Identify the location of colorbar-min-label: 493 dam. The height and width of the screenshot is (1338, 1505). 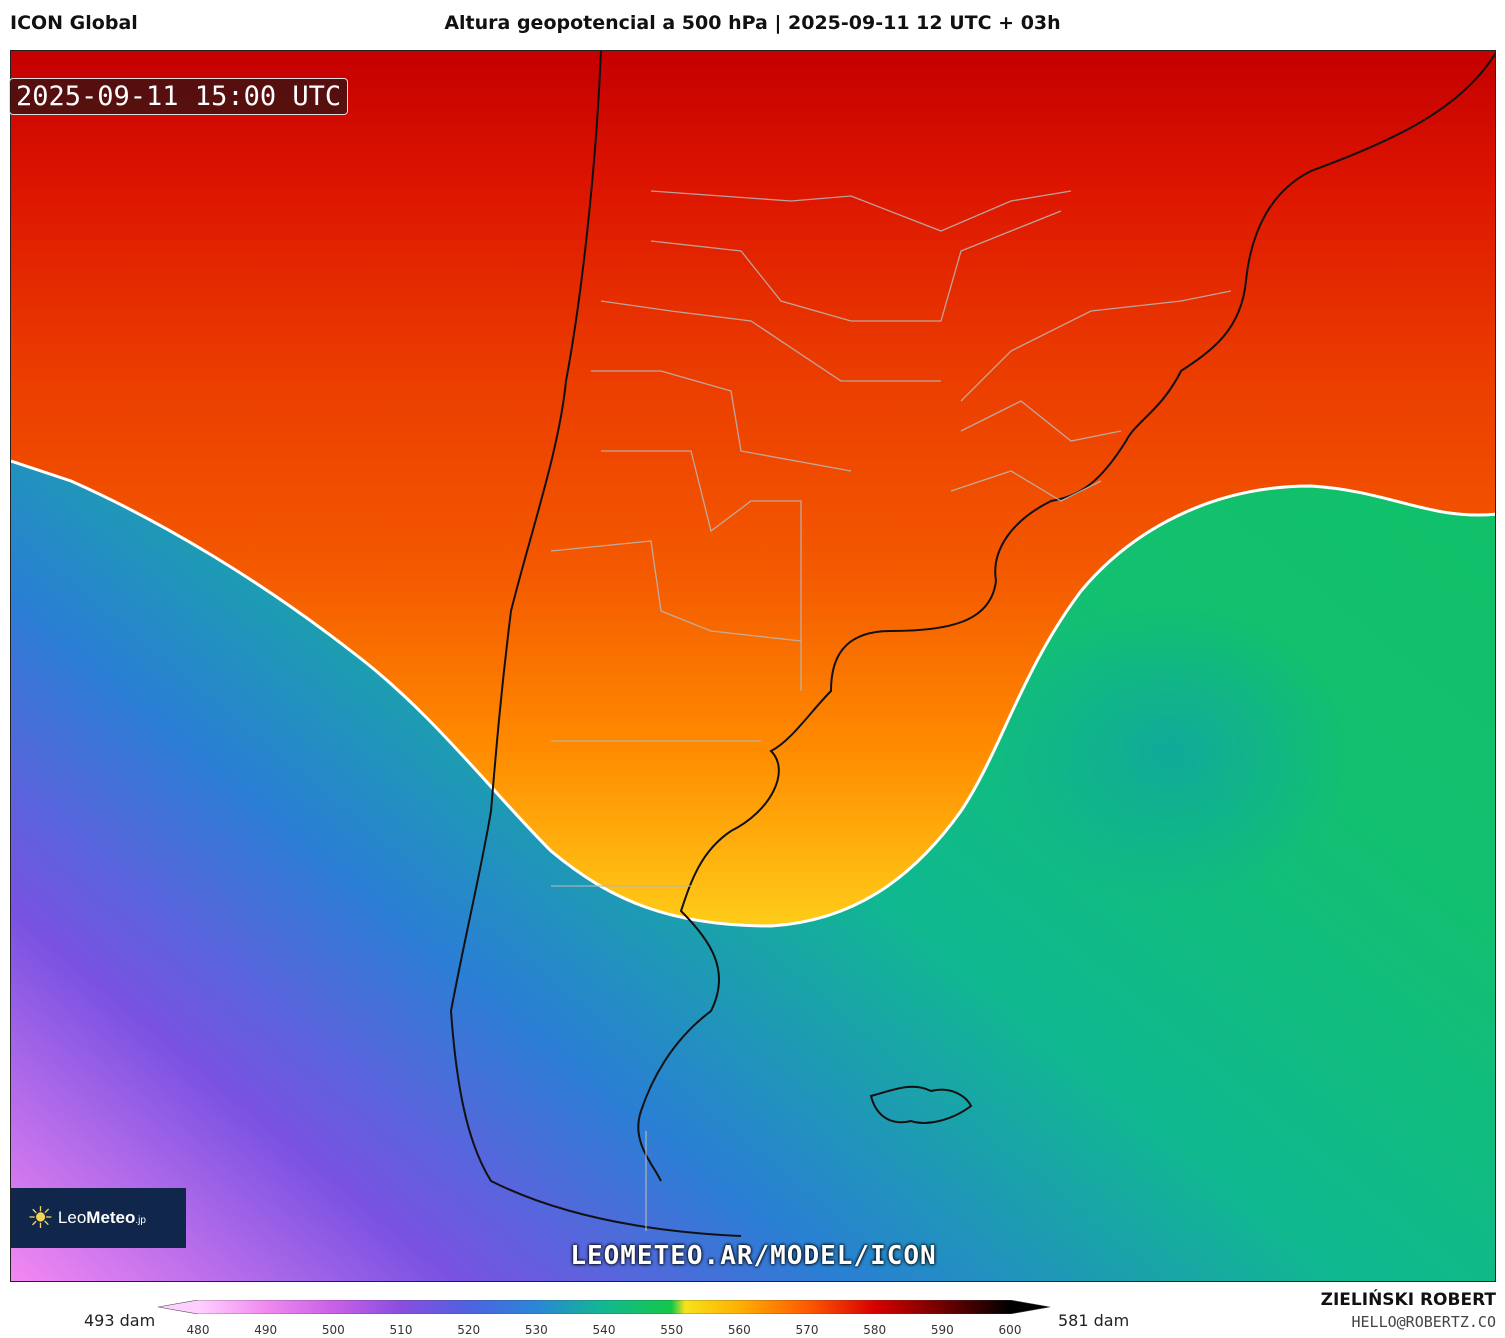
(120, 1320).